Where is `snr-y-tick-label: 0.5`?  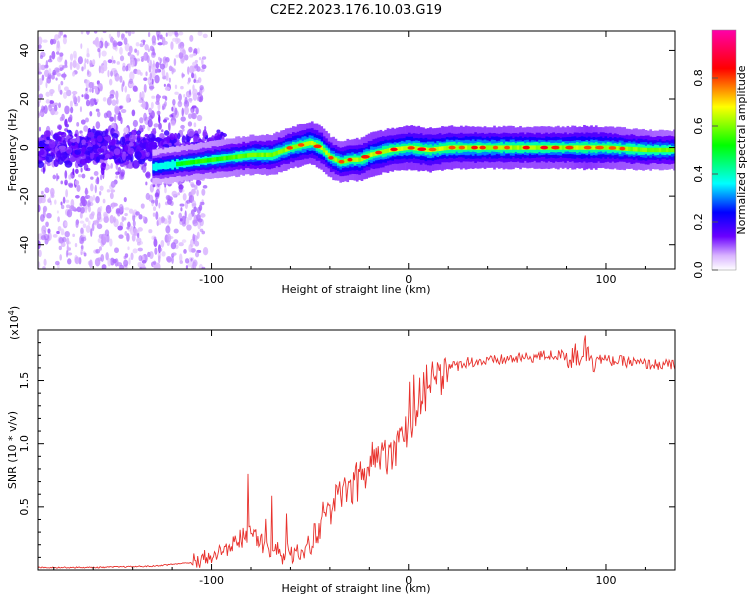 snr-y-tick-label: 0.5 is located at coordinates (24, 507).